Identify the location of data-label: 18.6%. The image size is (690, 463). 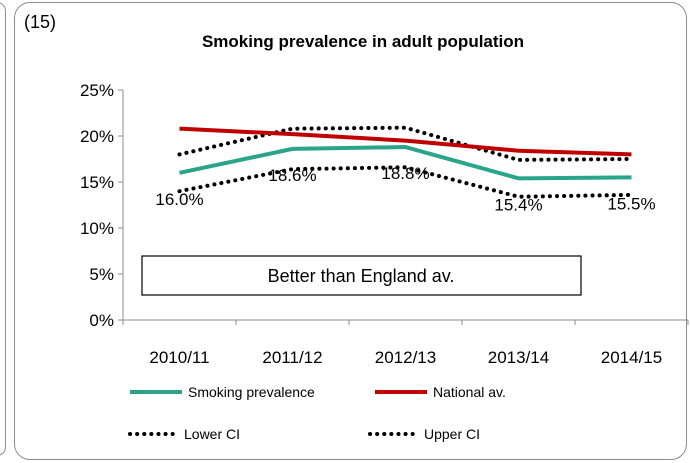
(292, 175).